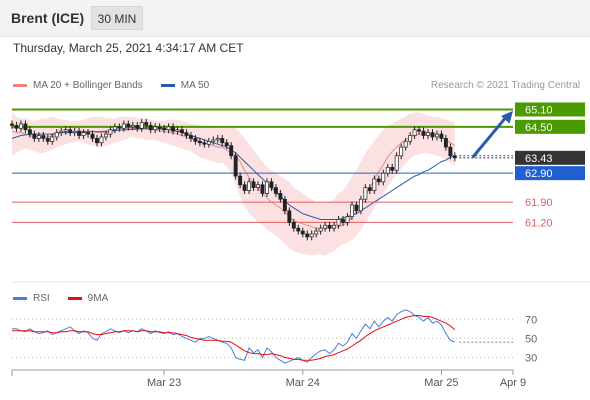  I want to click on rsi-tick-label: 30, so click(531, 358).